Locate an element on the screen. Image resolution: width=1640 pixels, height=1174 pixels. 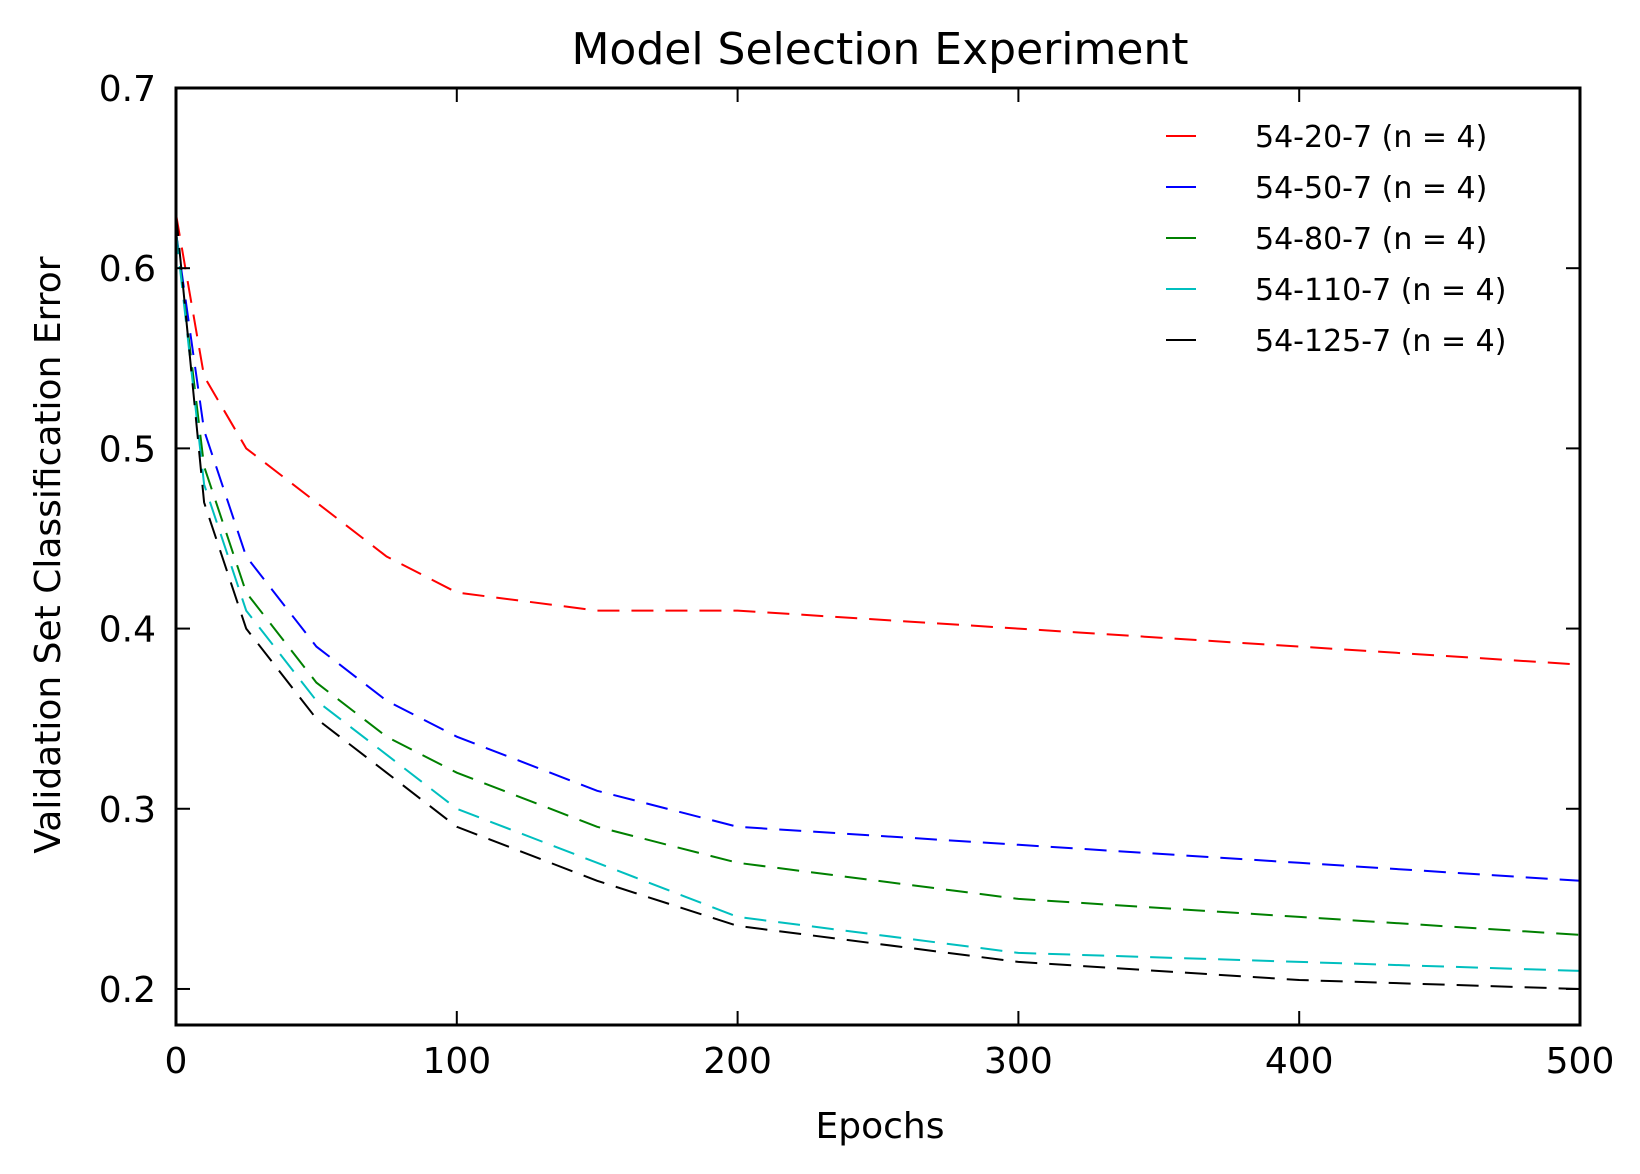
x-tick-label-0: 0 is located at coordinates (176, 1061).